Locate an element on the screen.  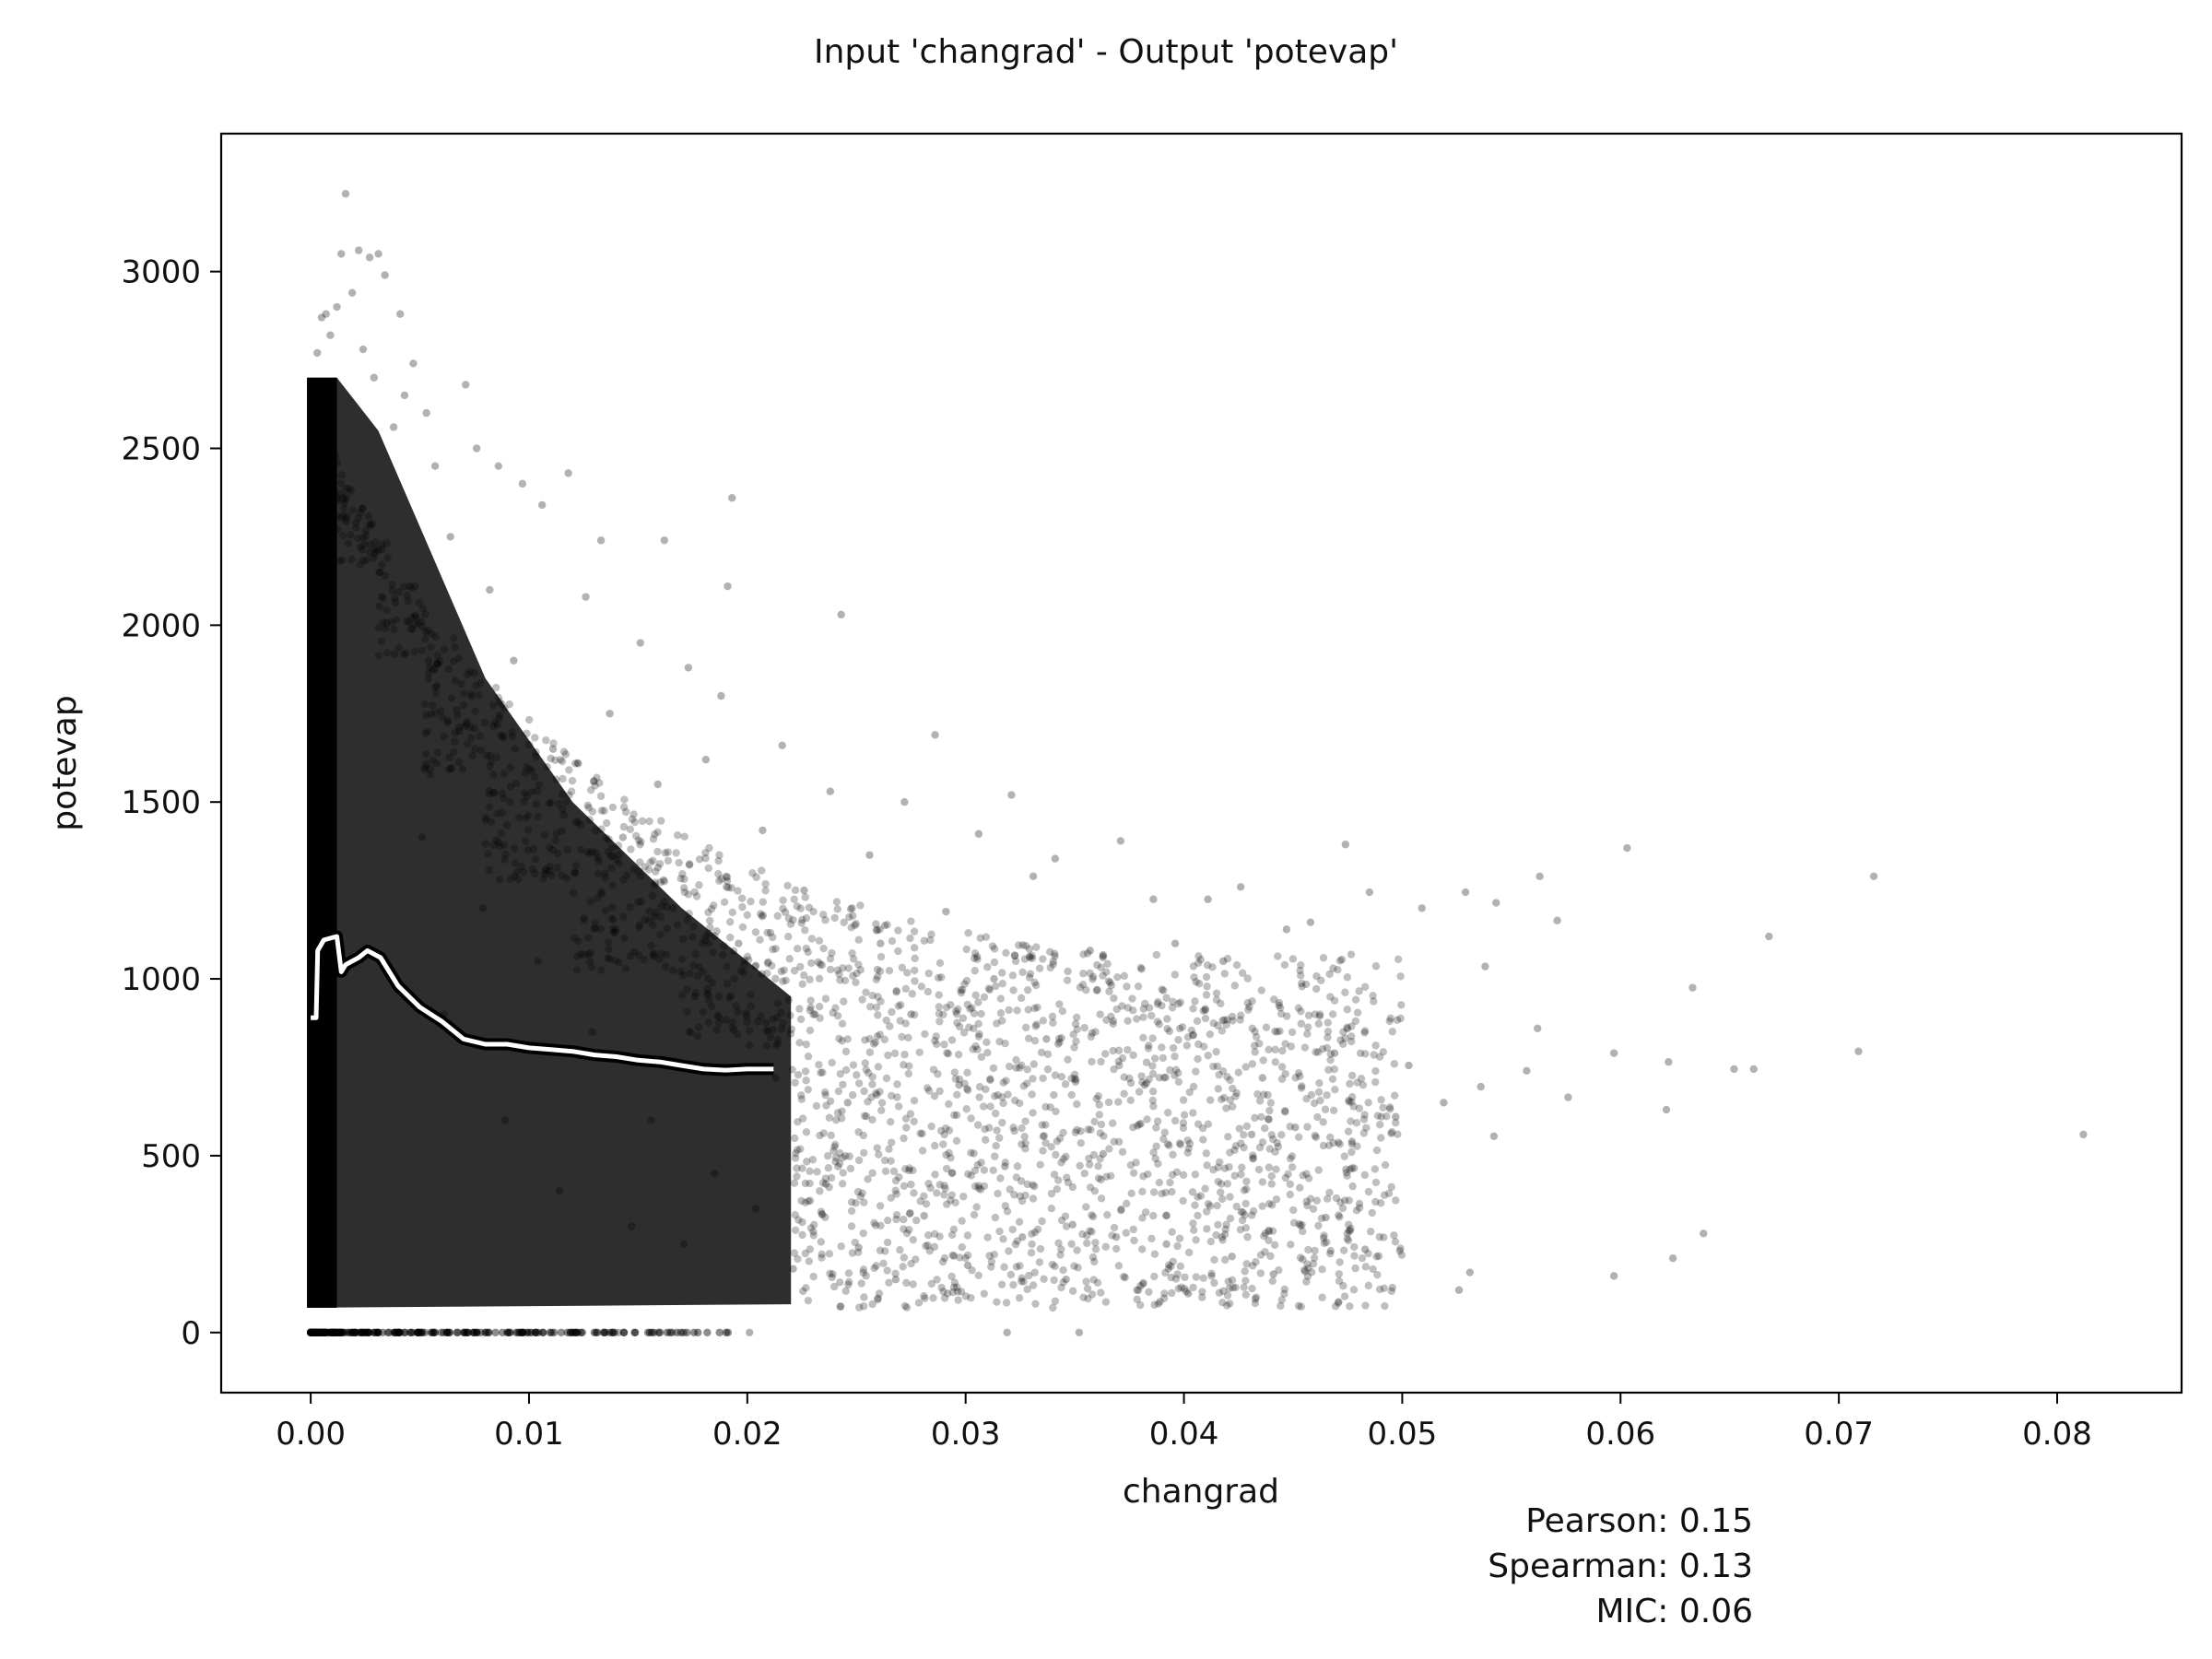
x-axis-label: changrad is located at coordinates (1201, 1492).